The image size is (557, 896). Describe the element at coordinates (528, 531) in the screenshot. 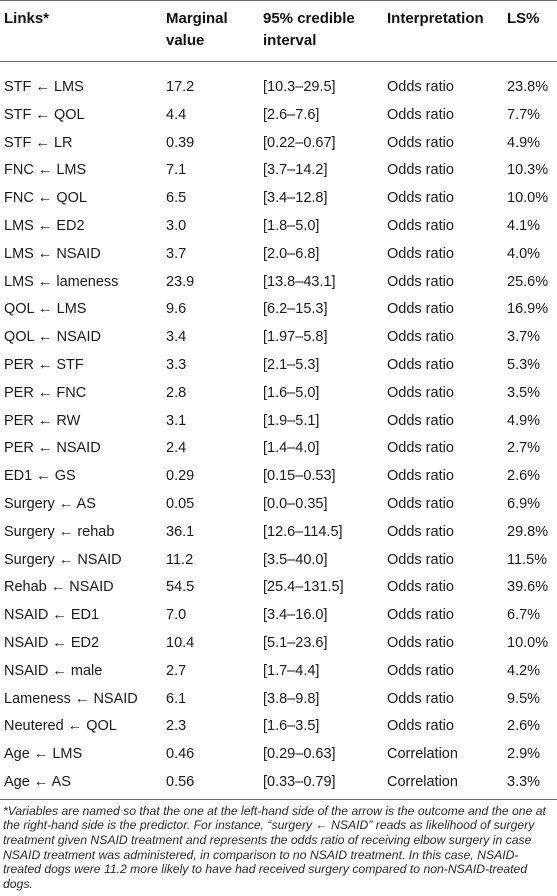

I see `ls-percent-cell: 29.8%` at that location.